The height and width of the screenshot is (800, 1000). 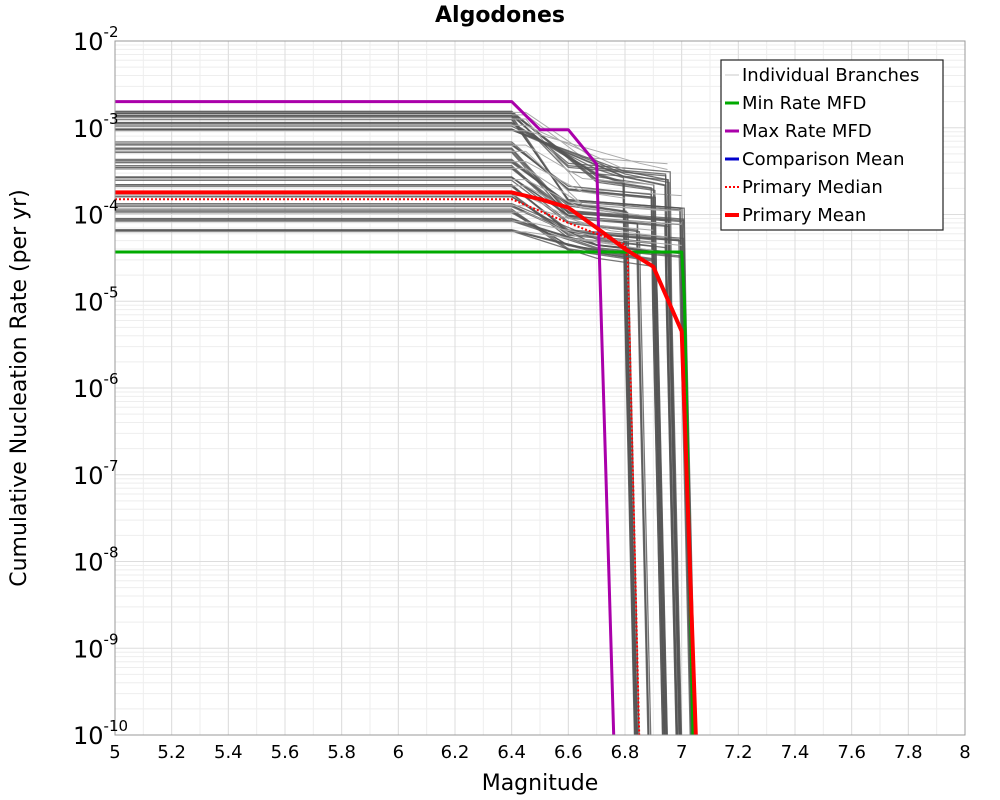 I want to click on legend-label: Max Rate MFD, so click(x=807, y=131).